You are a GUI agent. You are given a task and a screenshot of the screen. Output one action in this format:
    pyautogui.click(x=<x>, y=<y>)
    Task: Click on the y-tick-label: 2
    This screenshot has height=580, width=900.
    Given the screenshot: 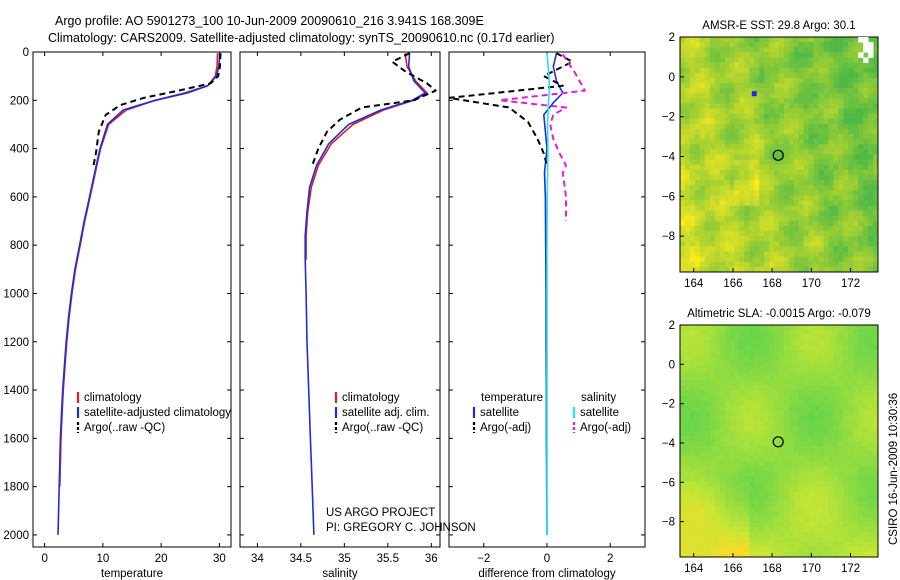 What is the action you would take?
    pyautogui.click(x=672, y=38)
    